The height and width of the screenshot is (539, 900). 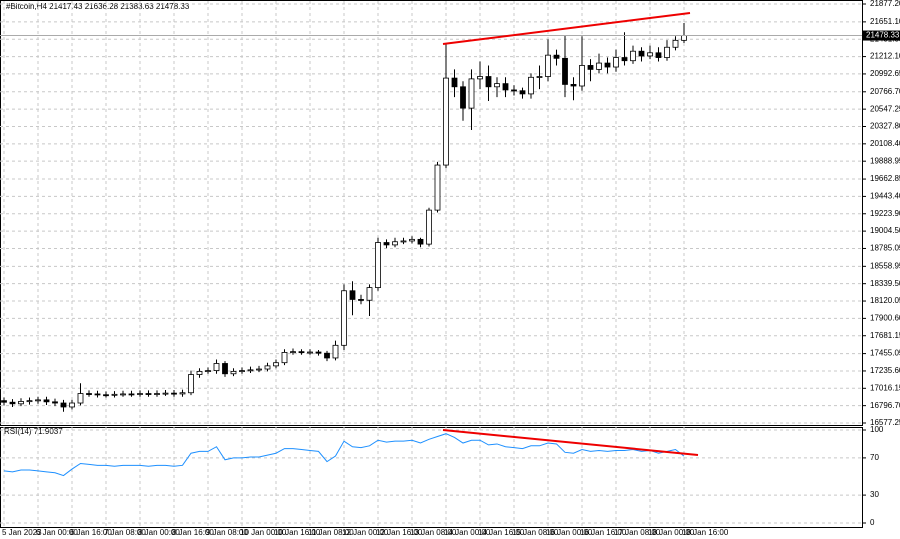 I want to click on x-tick-label: 11 Jan 08:00, so click(x=331, y=532).